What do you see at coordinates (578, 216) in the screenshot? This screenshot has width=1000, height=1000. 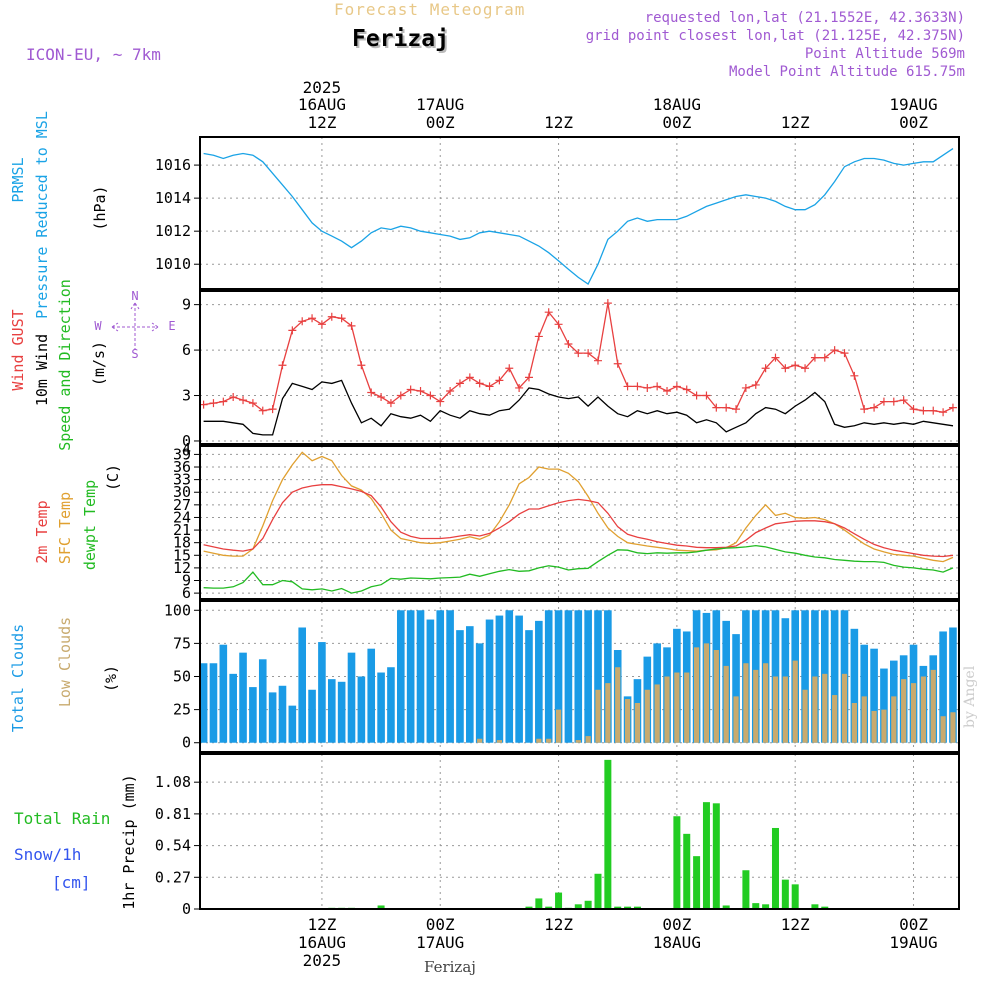 I see `pressure-line` at bounding box center [578, 216].